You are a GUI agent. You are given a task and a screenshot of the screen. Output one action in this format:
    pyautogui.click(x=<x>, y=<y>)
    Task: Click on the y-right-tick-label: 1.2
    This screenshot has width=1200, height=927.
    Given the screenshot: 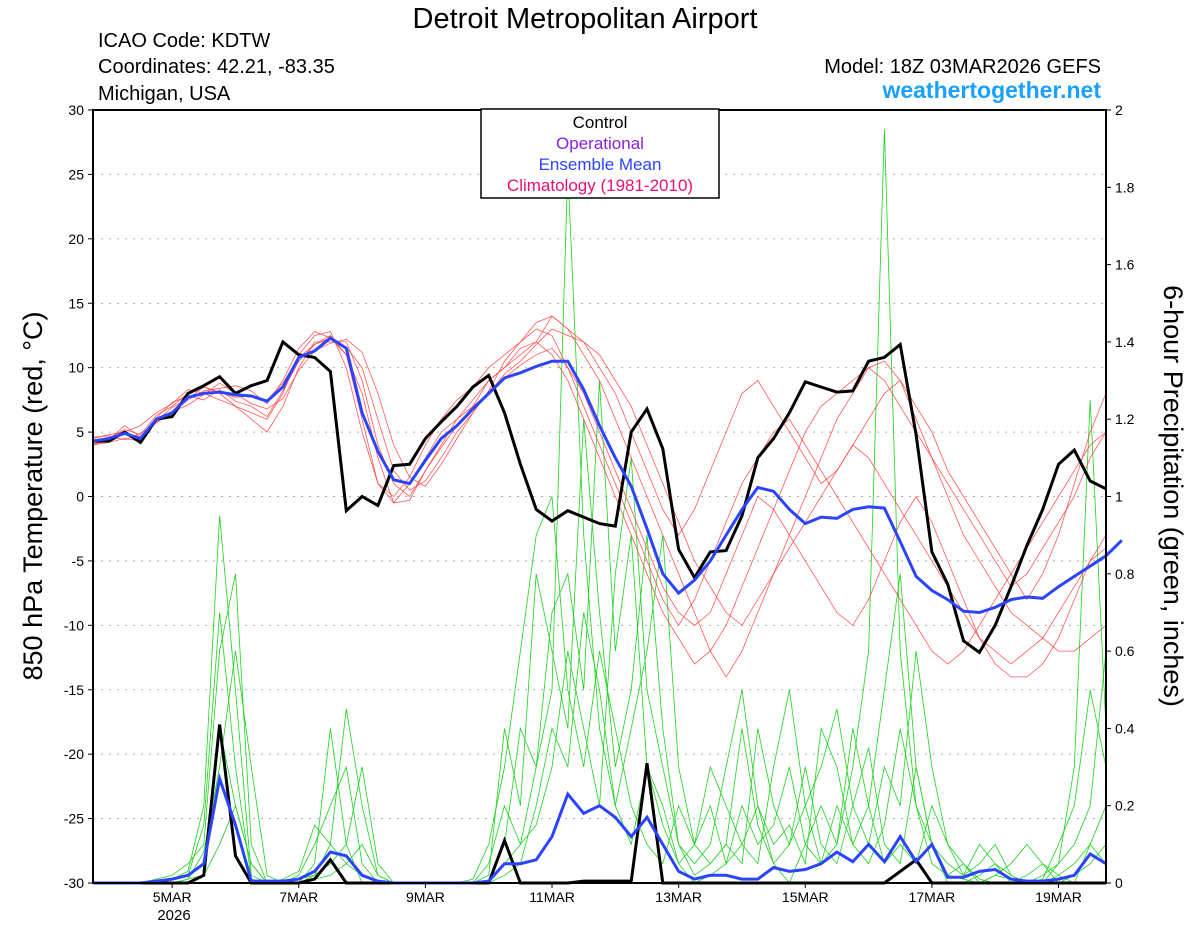 What is the action you would take?
    pyautogui.click(x=1125, y=419)
    